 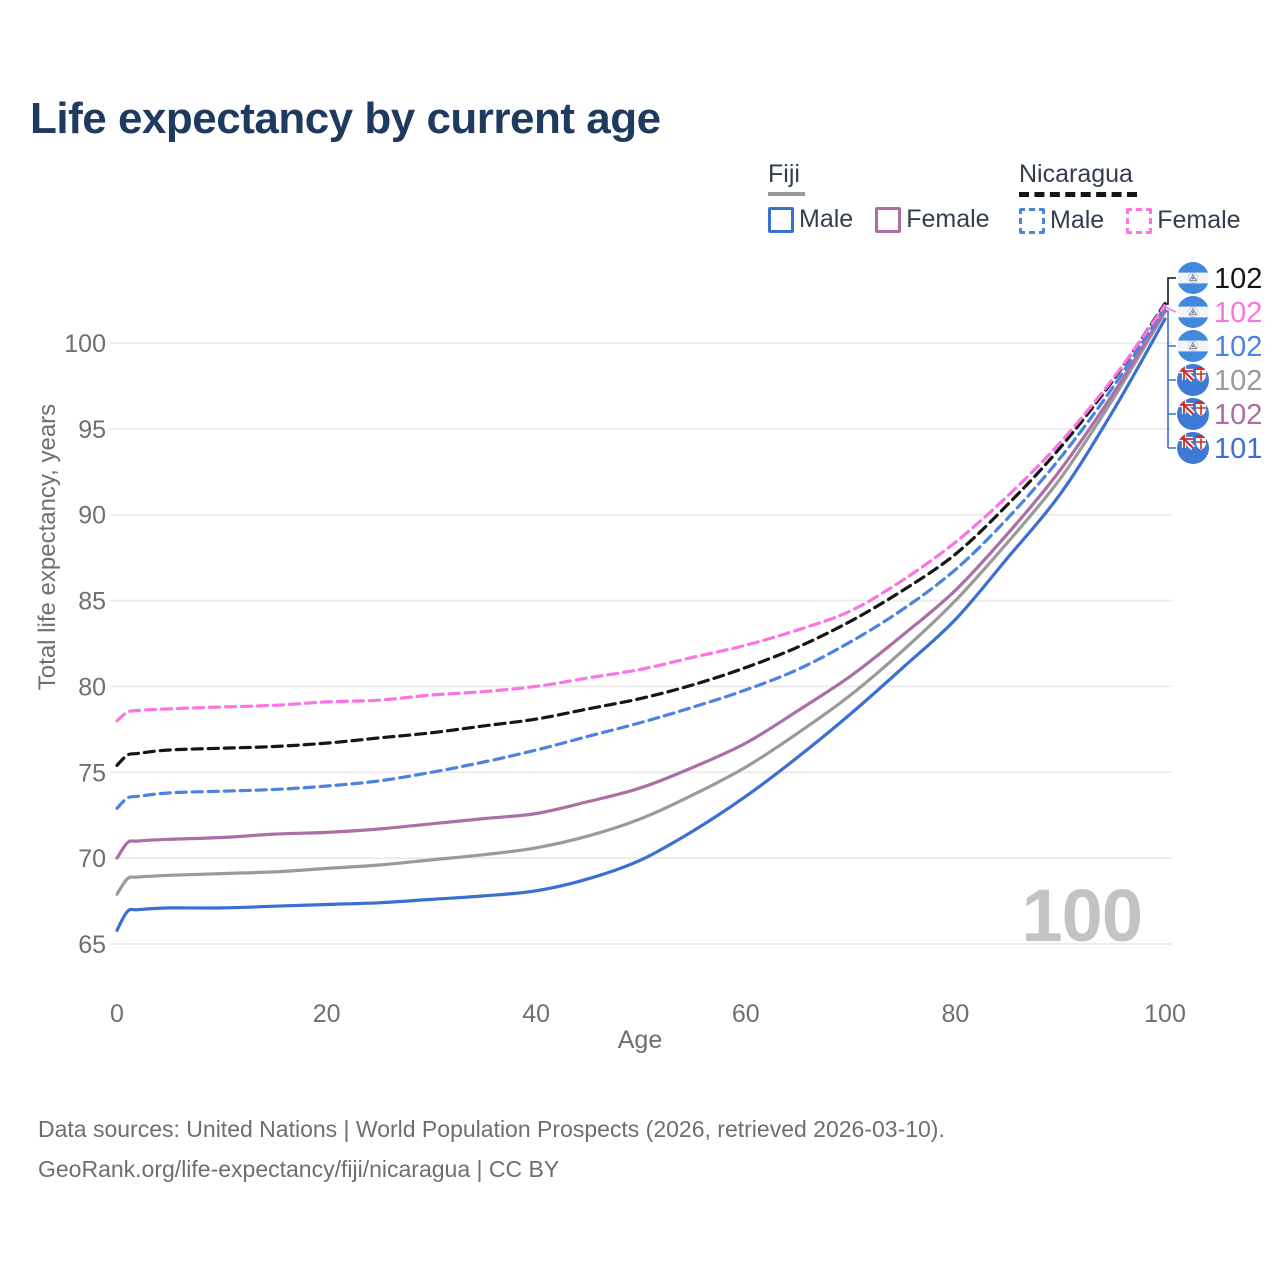 I want to click on legend: Fiji Male Female Nicaragua Male Female, so click(x=1008, y=200).